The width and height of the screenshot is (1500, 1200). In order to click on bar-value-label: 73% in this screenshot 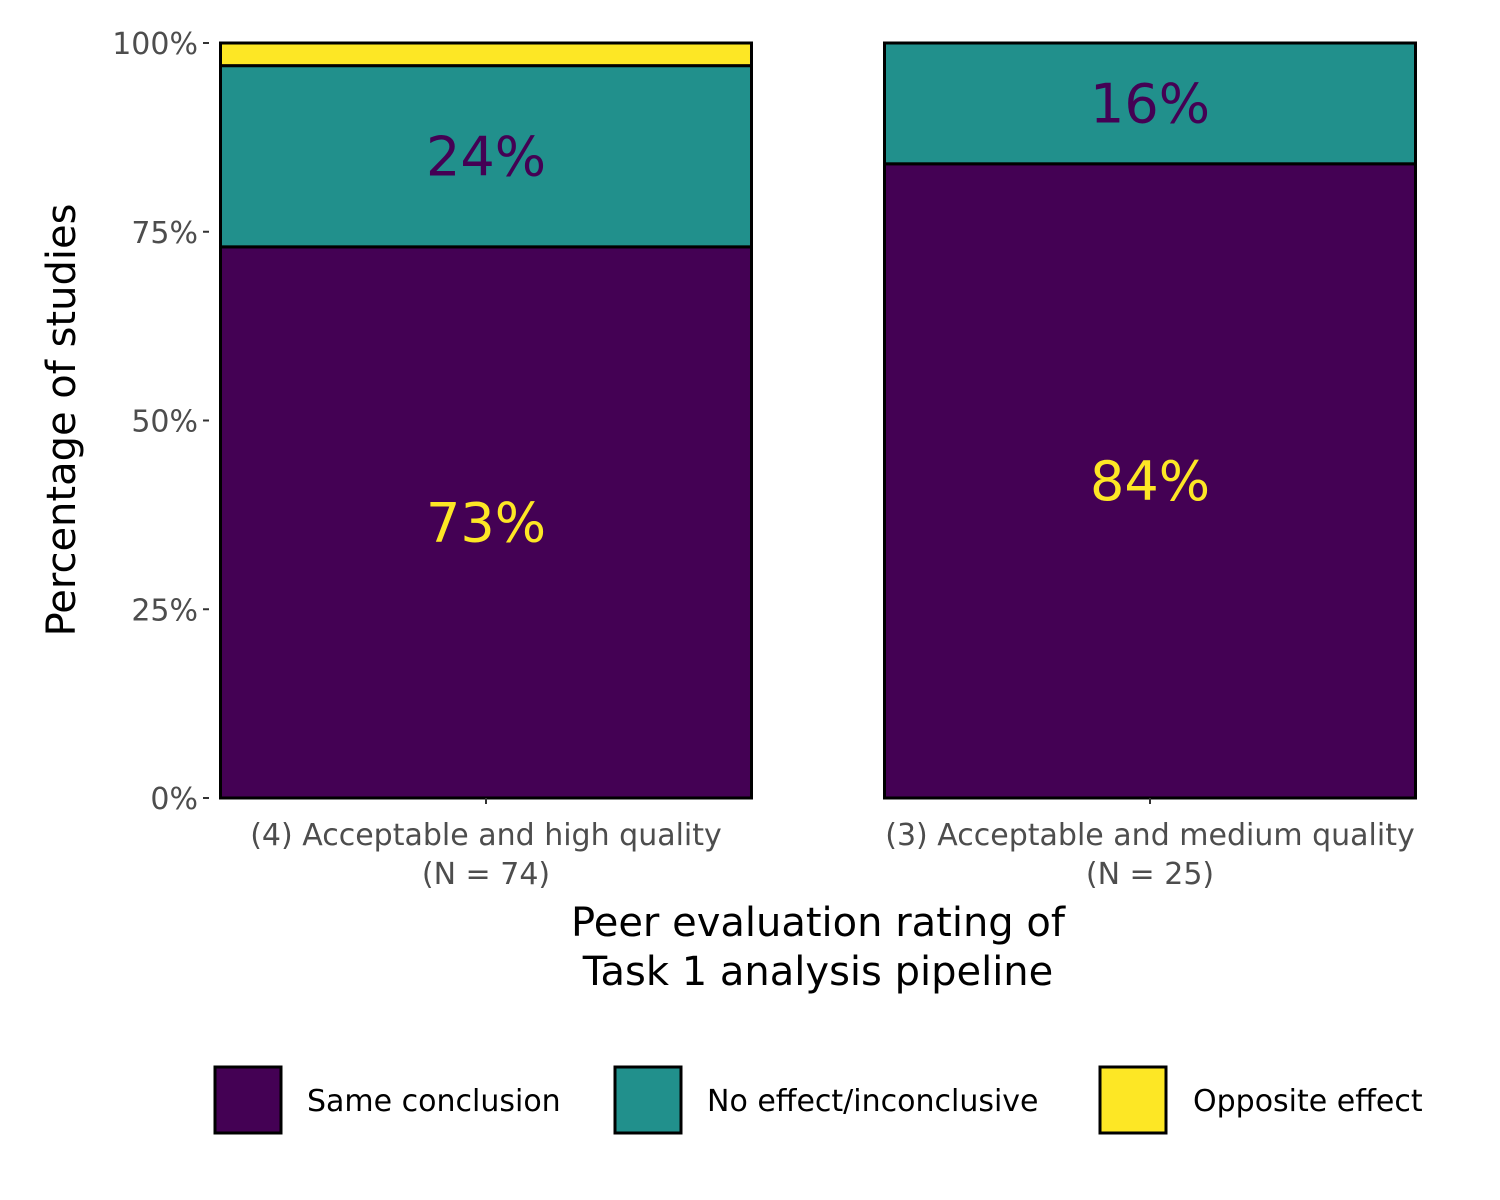, I will do `click(486, 522)`.